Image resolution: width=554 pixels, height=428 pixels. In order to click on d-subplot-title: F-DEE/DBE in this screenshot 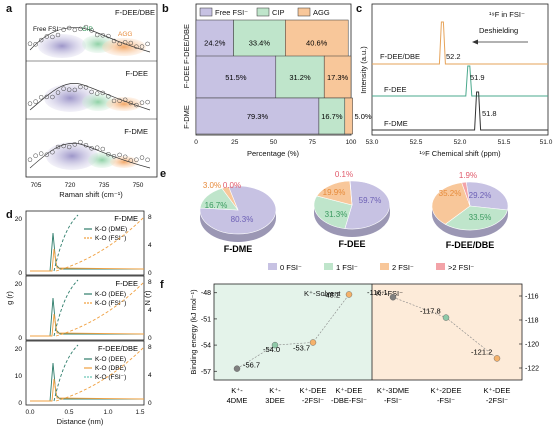, I will do `click(118, 348)`.